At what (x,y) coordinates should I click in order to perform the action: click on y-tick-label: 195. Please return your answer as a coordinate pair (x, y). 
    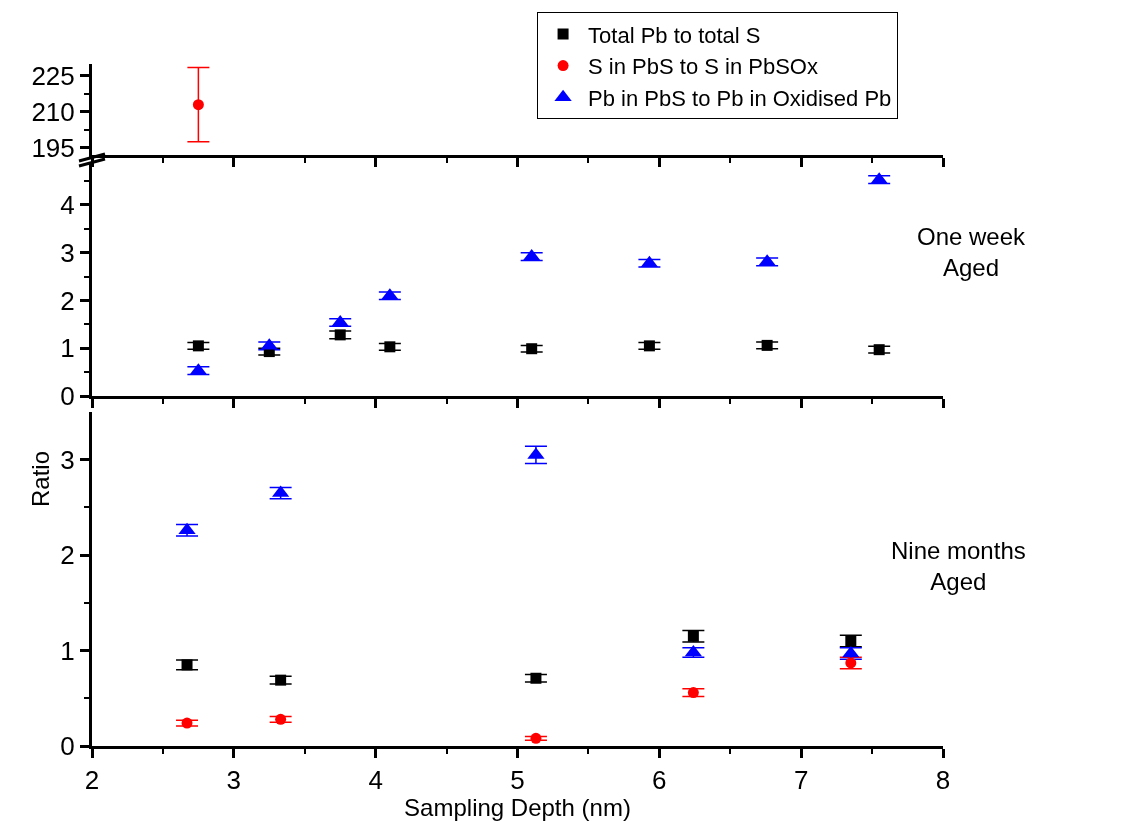
    Looking at the image, I should click on (53, 147).